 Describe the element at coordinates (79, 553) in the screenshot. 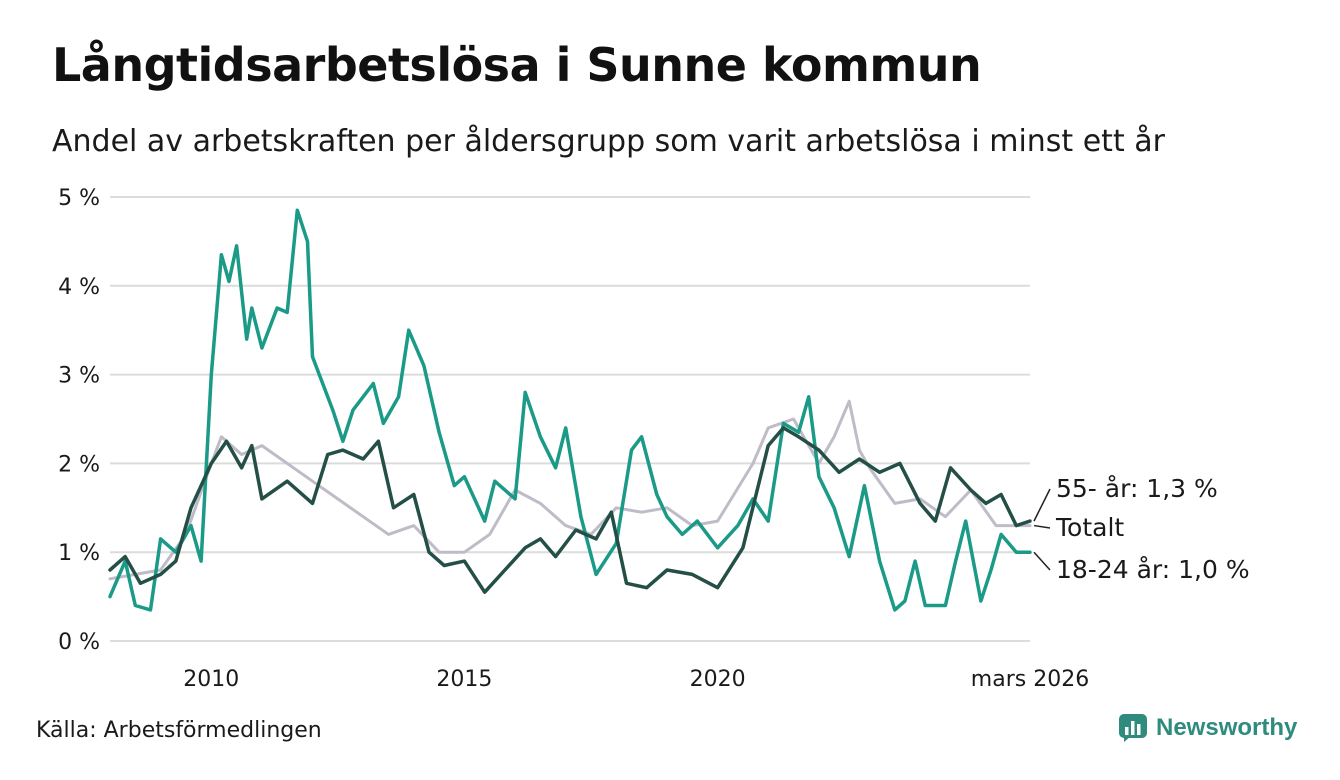

I see `y-tick-label: 1 %` at that location.